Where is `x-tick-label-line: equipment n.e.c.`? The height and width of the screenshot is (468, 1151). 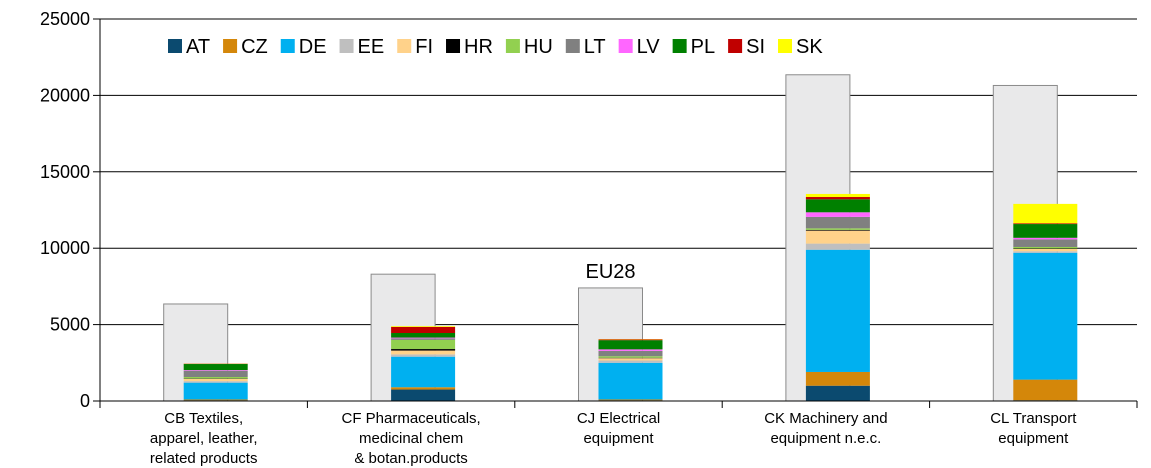
x-tick-label-line: equipment n.e.c. is located at coordinates (825, 438).